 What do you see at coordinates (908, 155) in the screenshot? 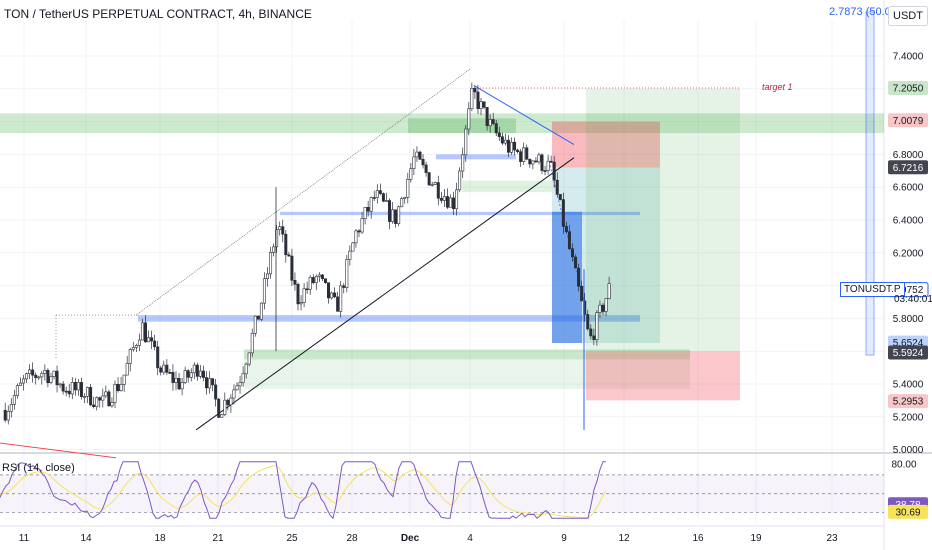
I see `price-tick: 6.8000` at bounding box center [908, 155].